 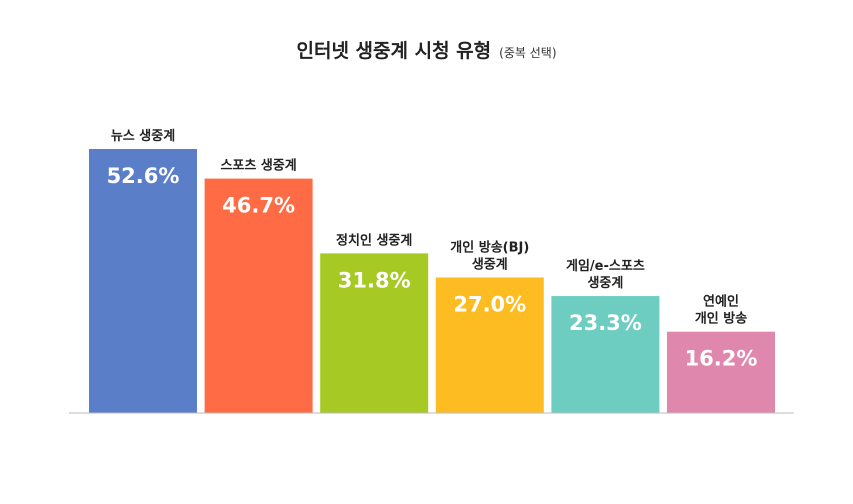 What do you see at coordinates (721, 302) in the screenshot?
I see `category-label-6-line-1: 연예인` at bounding box center [721, 302].